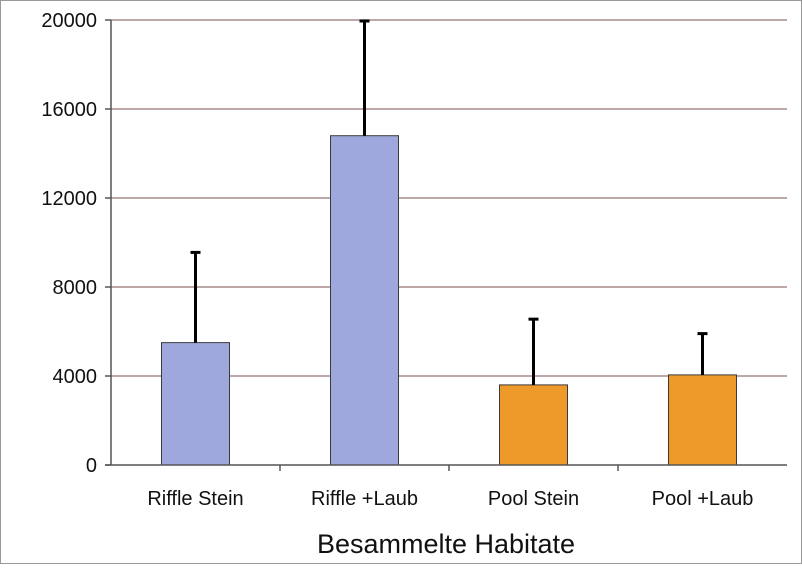 Image resolution: width=802 pixels, height=569 pixels. What do you see at coordinates (364, 499) in the screenshot?
I see `x-tick-label: Riffle +Laub` at bounding box center [364, 499].